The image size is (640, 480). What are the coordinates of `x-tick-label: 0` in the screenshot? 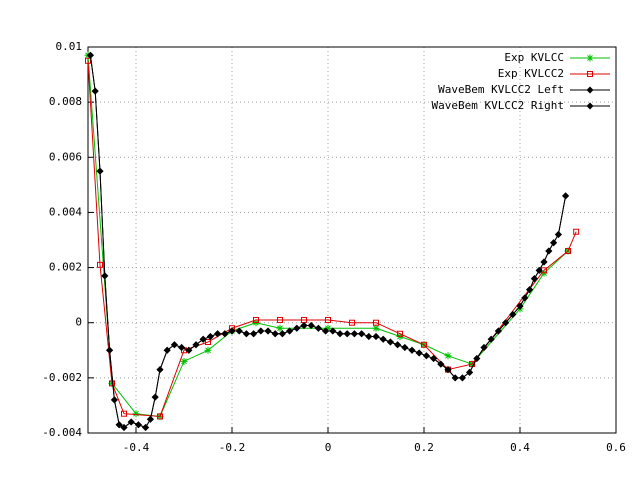 It's located at (328, 447).